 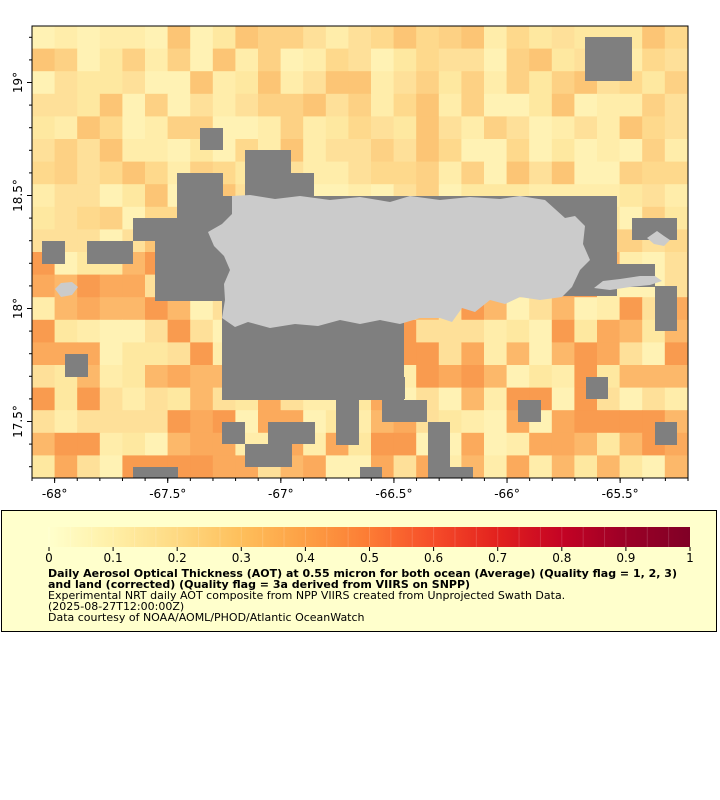 I want to click on colorbar-tick-label: 0.7, so click(x=497, y=558).